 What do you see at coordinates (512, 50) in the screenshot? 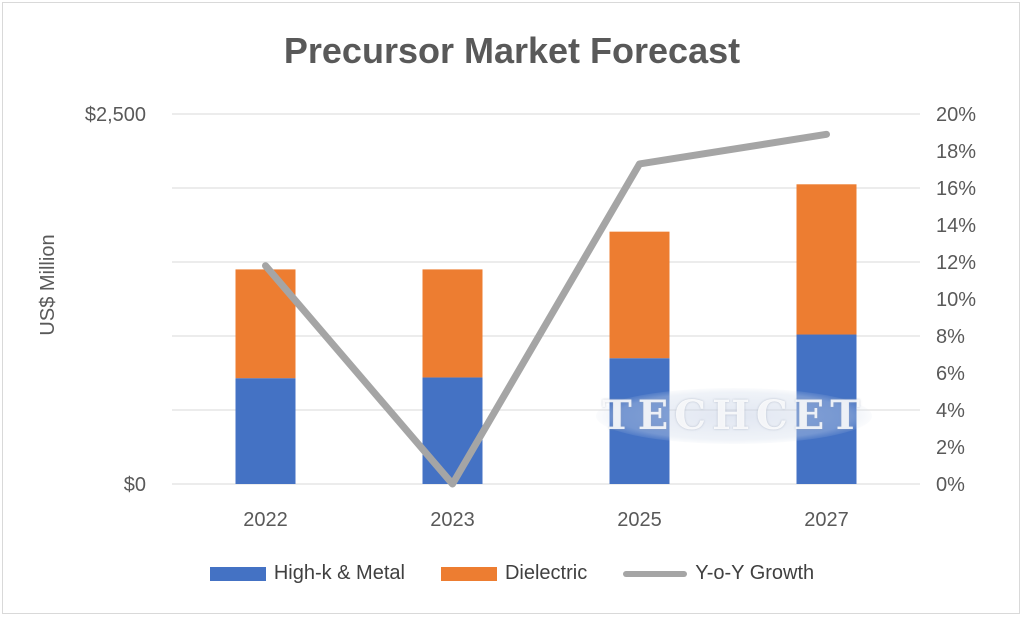
I see `chart-title: Precursor Market Forecast` at bounding box center [512, 50].